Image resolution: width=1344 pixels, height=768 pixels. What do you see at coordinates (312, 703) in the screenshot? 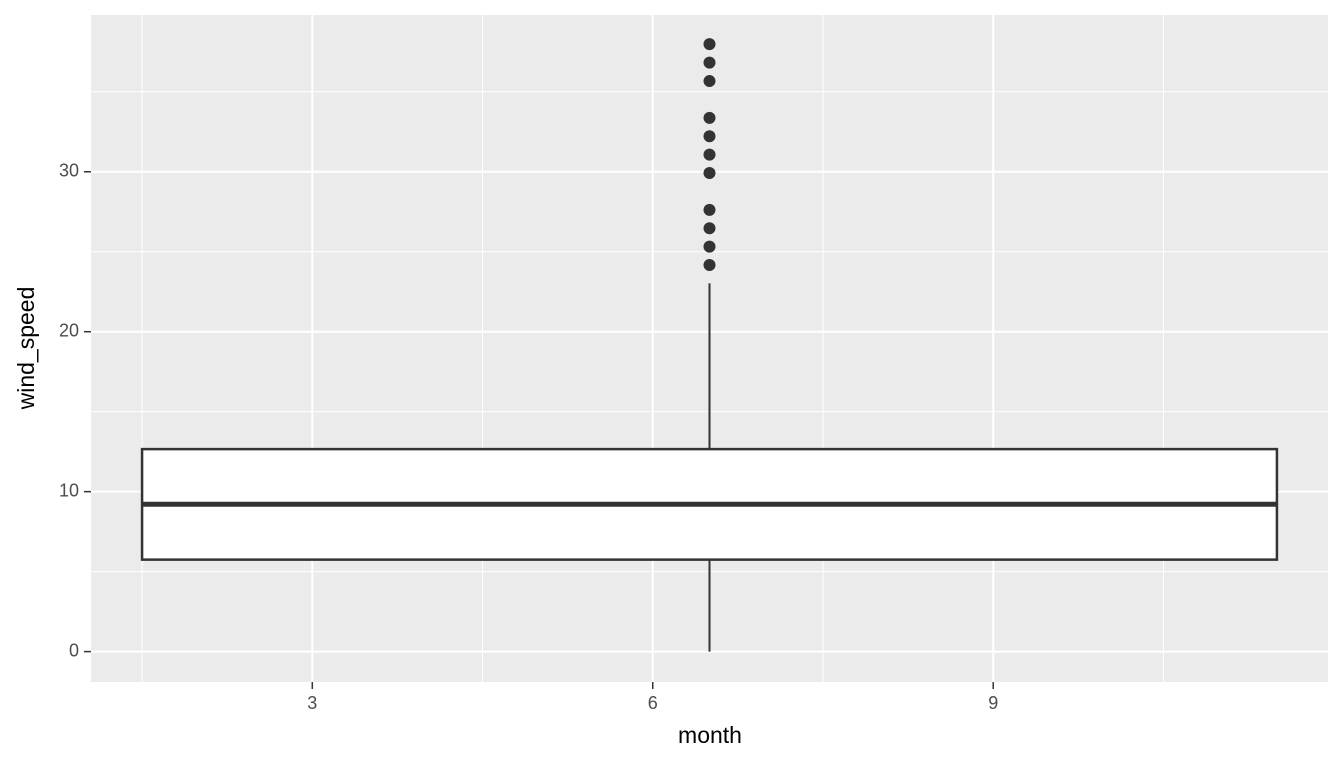
I see `x-tick-label: 3` at bounding box center [312, 703].